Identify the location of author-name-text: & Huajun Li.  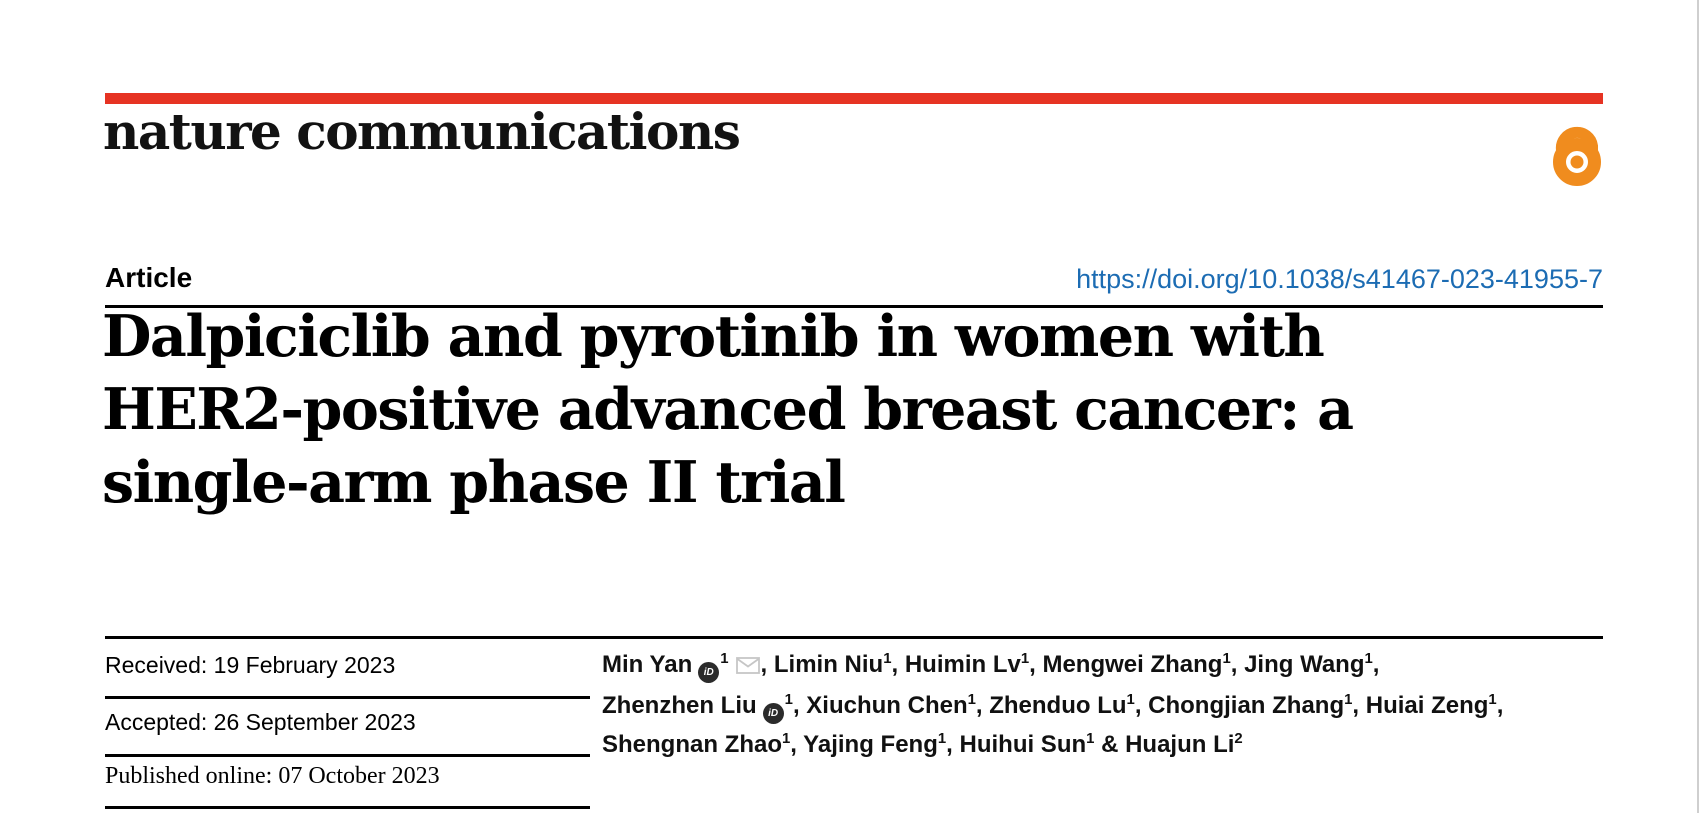
(1164, 744).